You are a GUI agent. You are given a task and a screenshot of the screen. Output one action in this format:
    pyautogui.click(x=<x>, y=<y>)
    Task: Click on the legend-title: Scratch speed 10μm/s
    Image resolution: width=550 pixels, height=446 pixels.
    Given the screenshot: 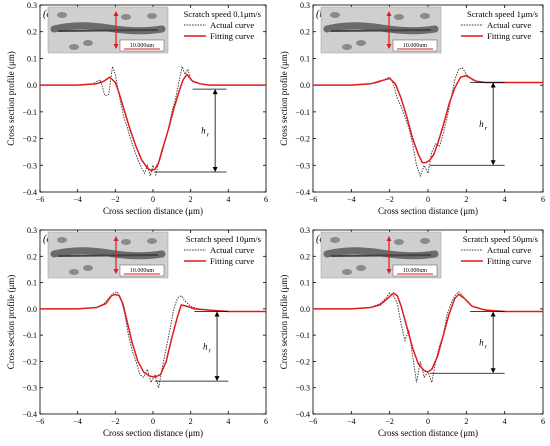 What is the action you would take?
    pyautogui.click(x=224, y=239)
    